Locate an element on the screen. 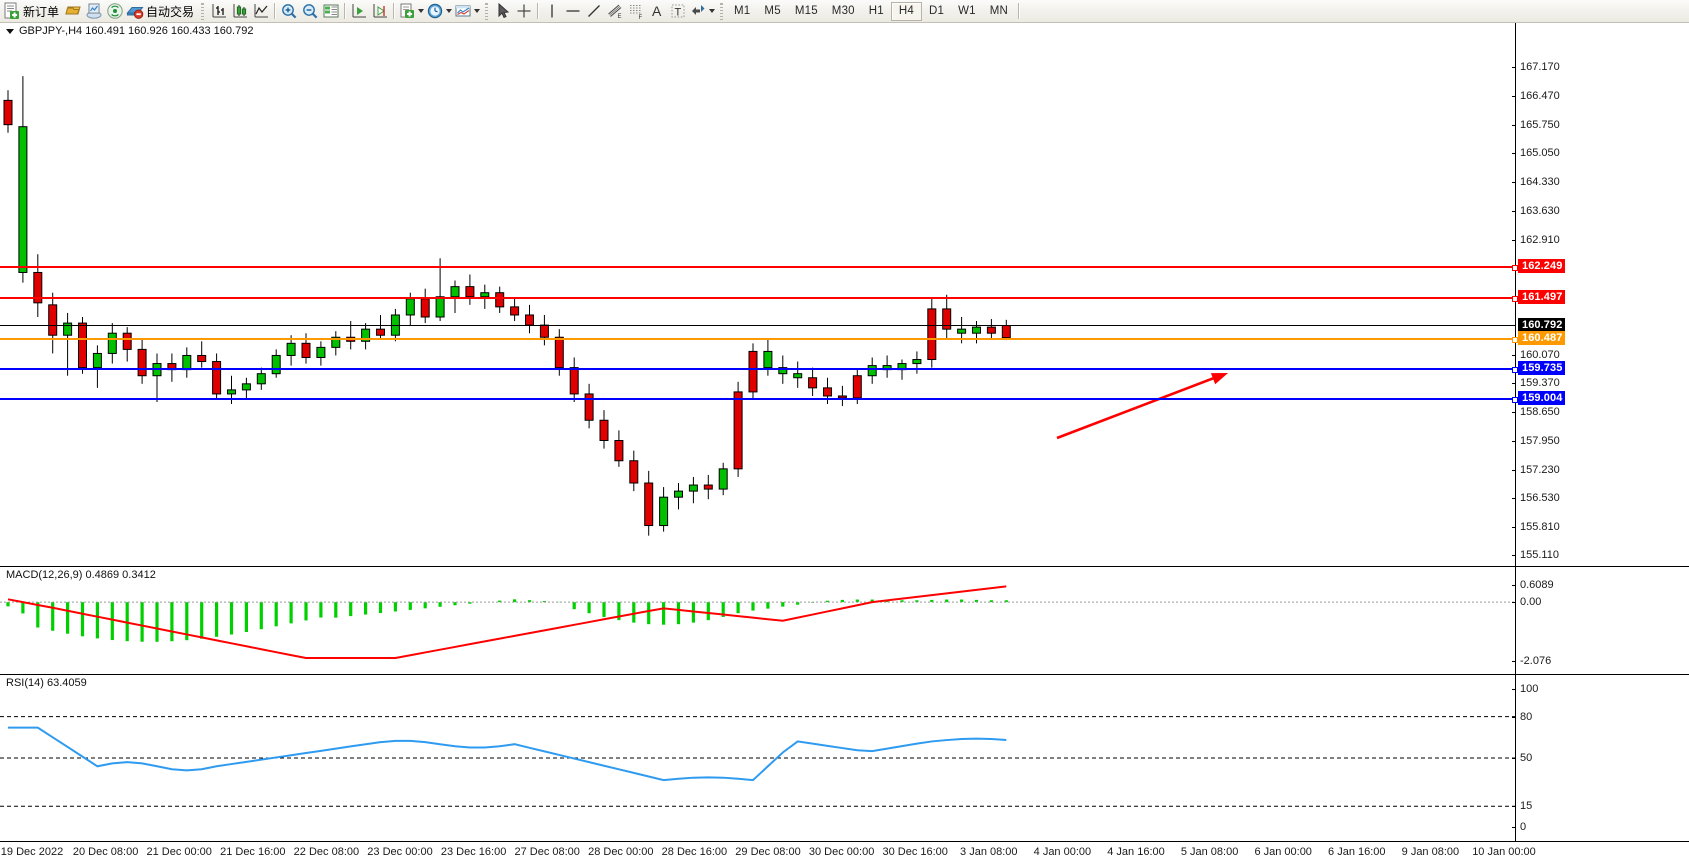  resistance-2-tag: 162.249 is located at coordinates (1542, 266).